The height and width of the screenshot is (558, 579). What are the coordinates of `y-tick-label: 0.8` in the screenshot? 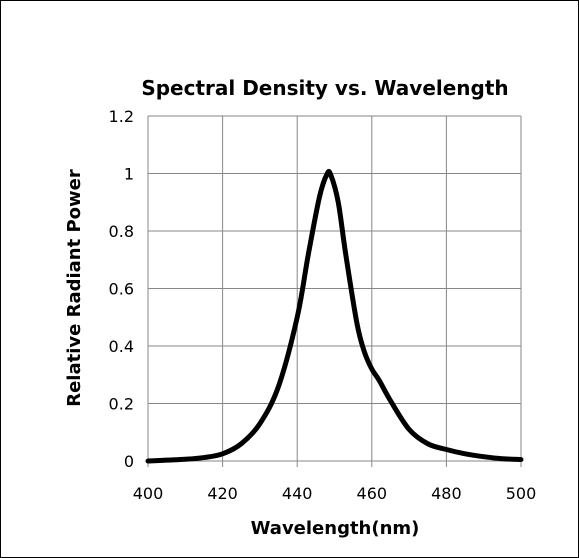 It's located at (121, 231).